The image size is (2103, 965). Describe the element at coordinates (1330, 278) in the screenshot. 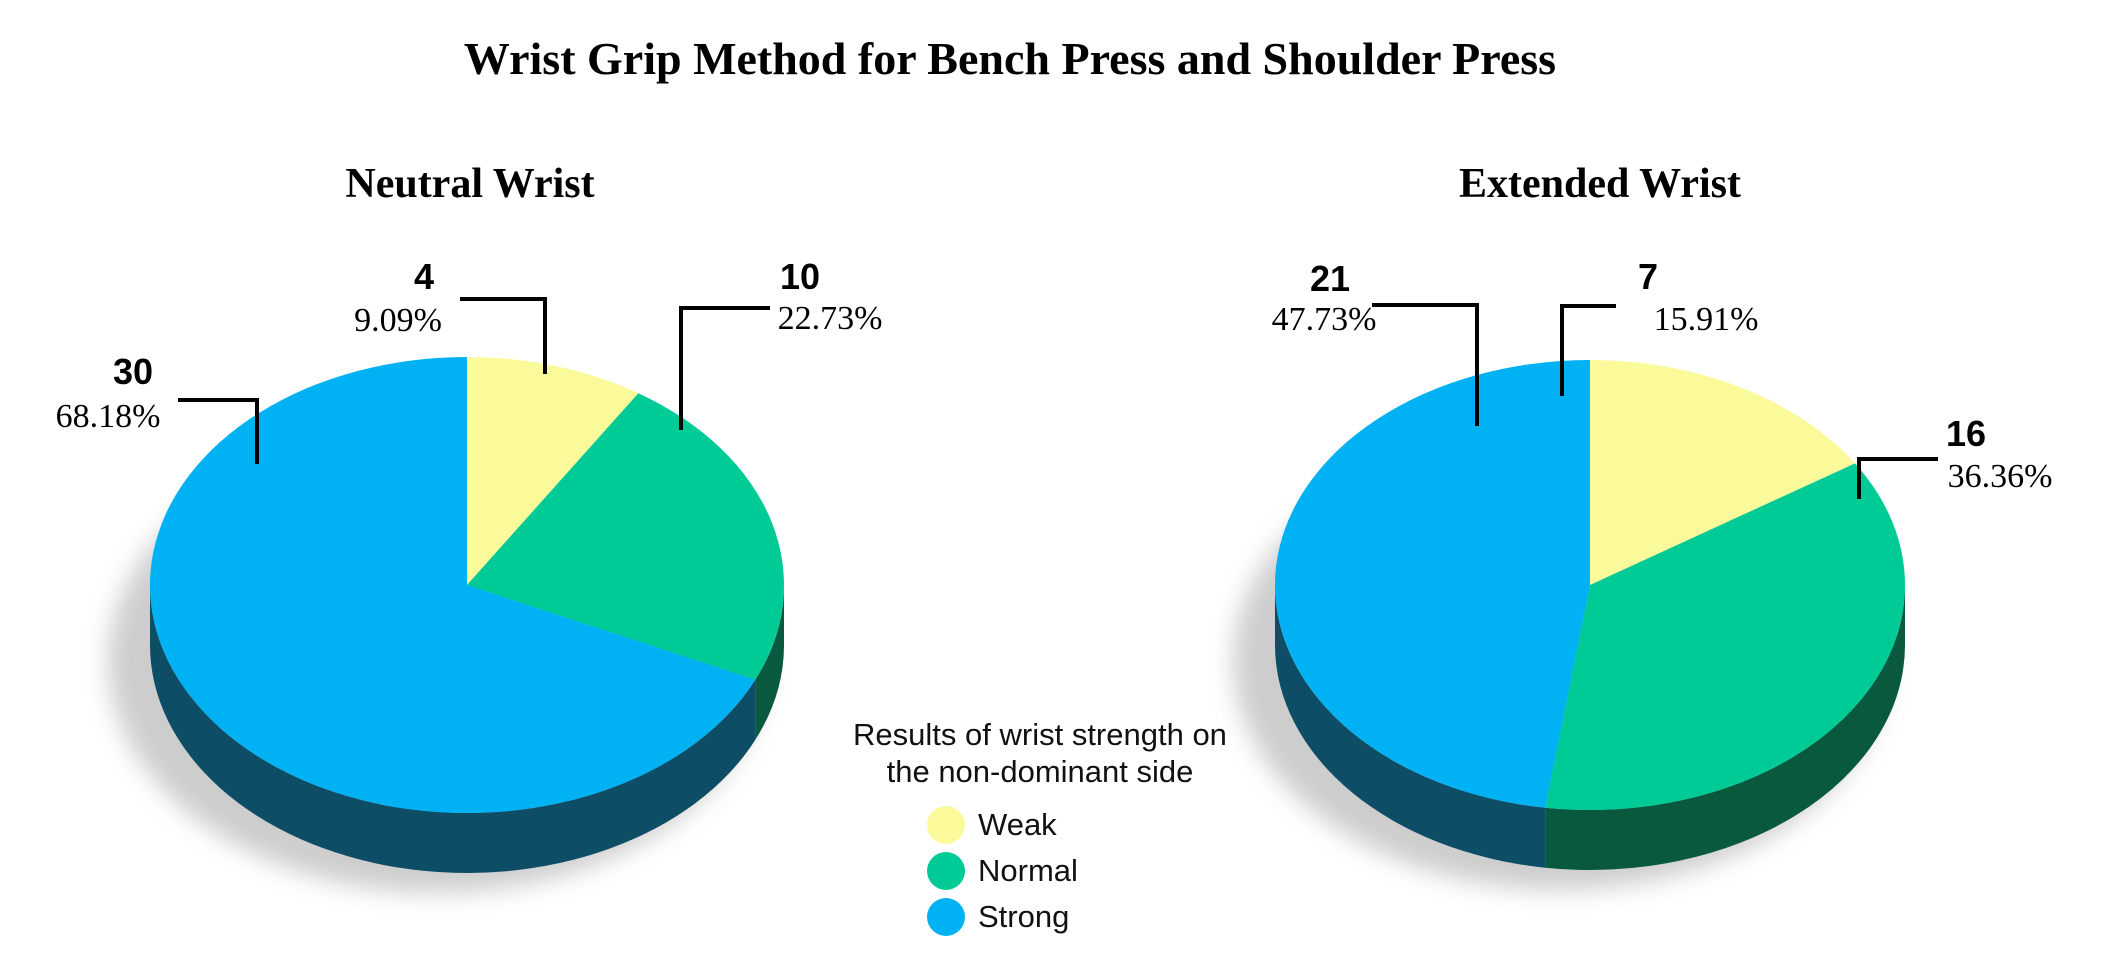

I see `value-label-extended-strong: 21` at that location.